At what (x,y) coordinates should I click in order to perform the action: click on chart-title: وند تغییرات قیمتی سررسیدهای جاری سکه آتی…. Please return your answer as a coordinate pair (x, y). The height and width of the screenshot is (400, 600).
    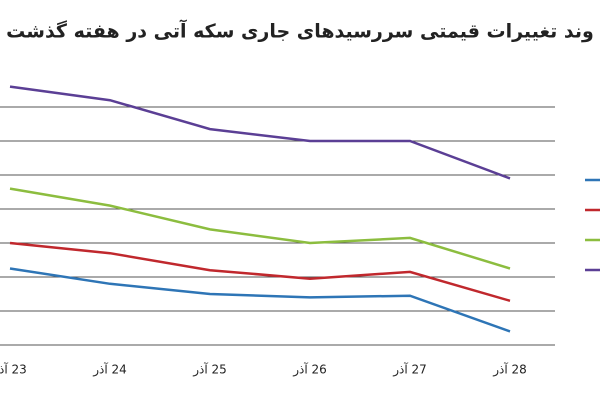
    Looking at the image, I should click on (300, 31).